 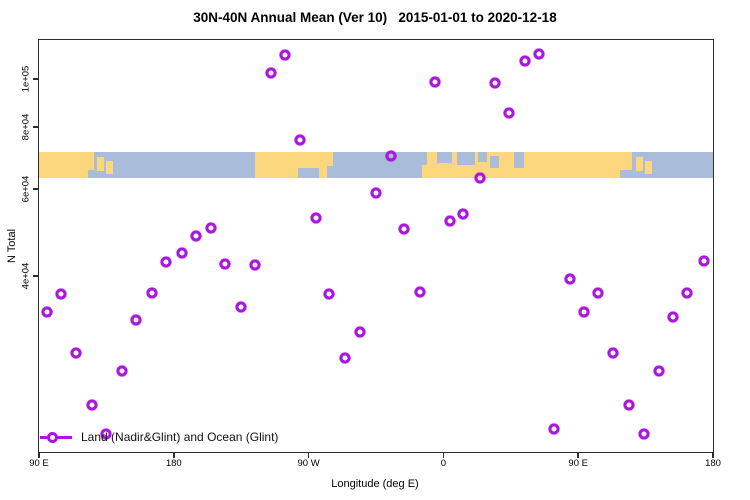 What do you see at coordinates (180, 437) in the screenshot?
I see `legend-label: Land (Nadir&Glint) and Ocean (Glint)` at bounding box center [180, 437].